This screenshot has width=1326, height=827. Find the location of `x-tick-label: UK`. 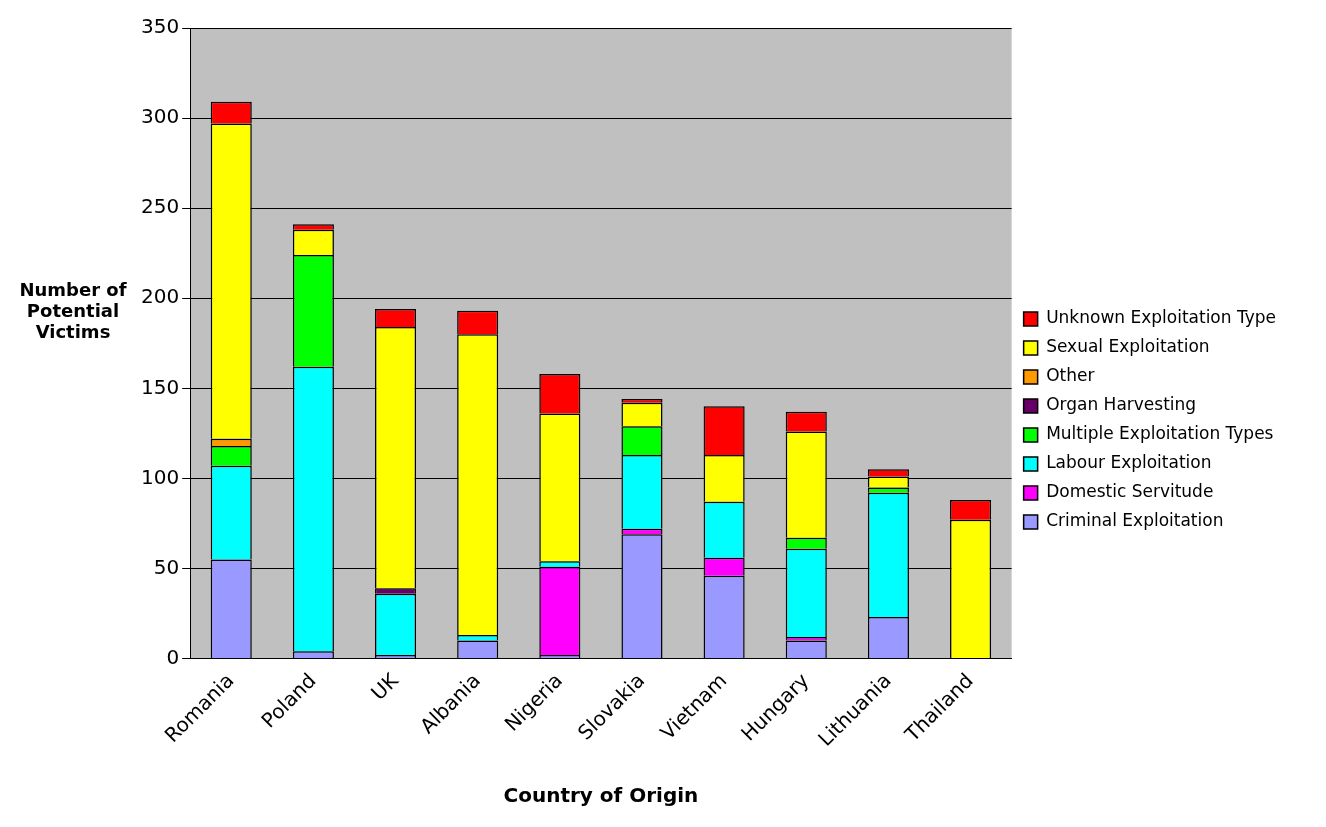

x-tick-label: UK is located at coordinates (385, 686).